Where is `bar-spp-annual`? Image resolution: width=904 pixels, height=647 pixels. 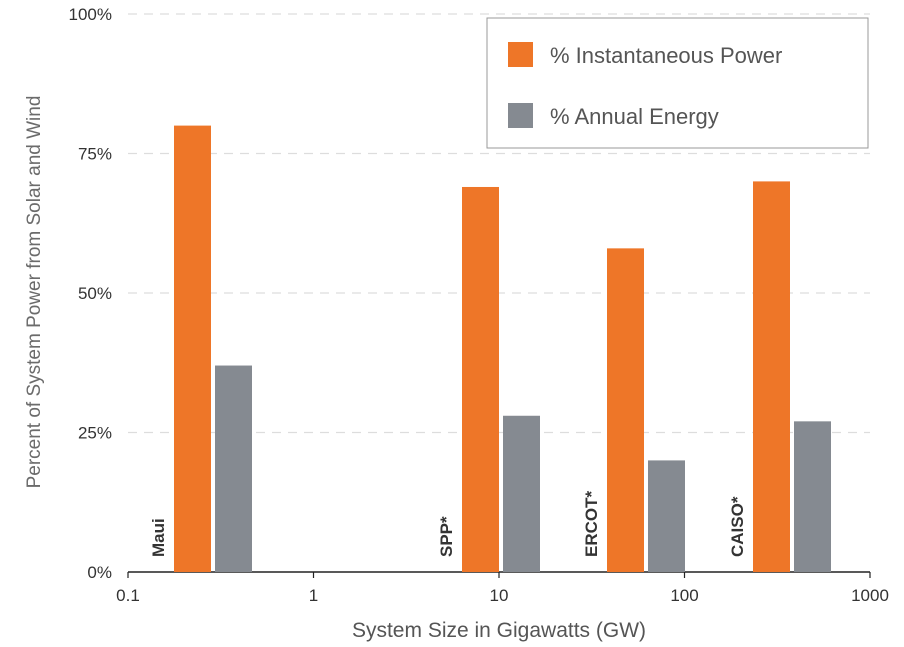
bar-spp-annual is located at coordinates (521, 493).